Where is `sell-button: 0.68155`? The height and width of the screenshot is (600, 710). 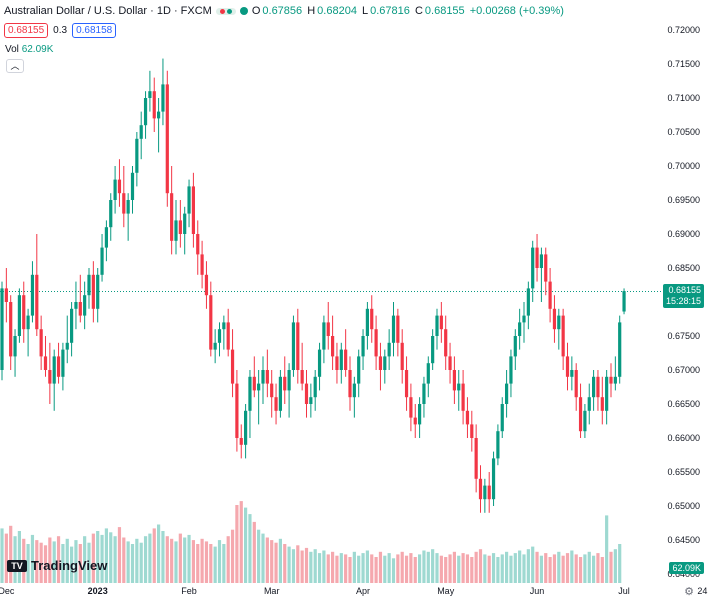
sell-button: 0.68155 is located at coordinates (26, 30).